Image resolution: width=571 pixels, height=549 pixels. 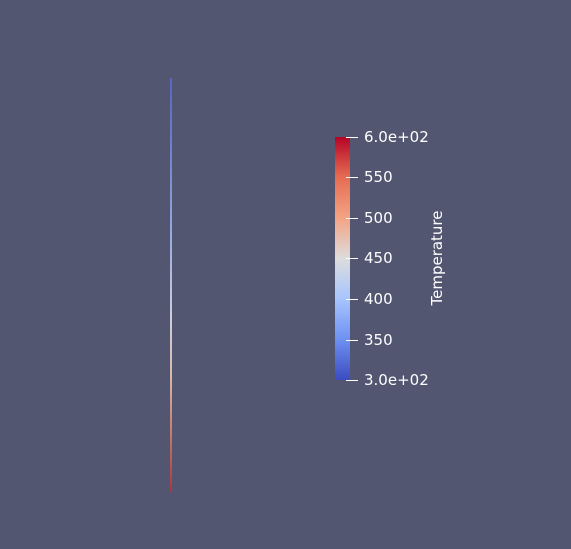 I want to click on temperature-line-object, so click(x=171, y=285).